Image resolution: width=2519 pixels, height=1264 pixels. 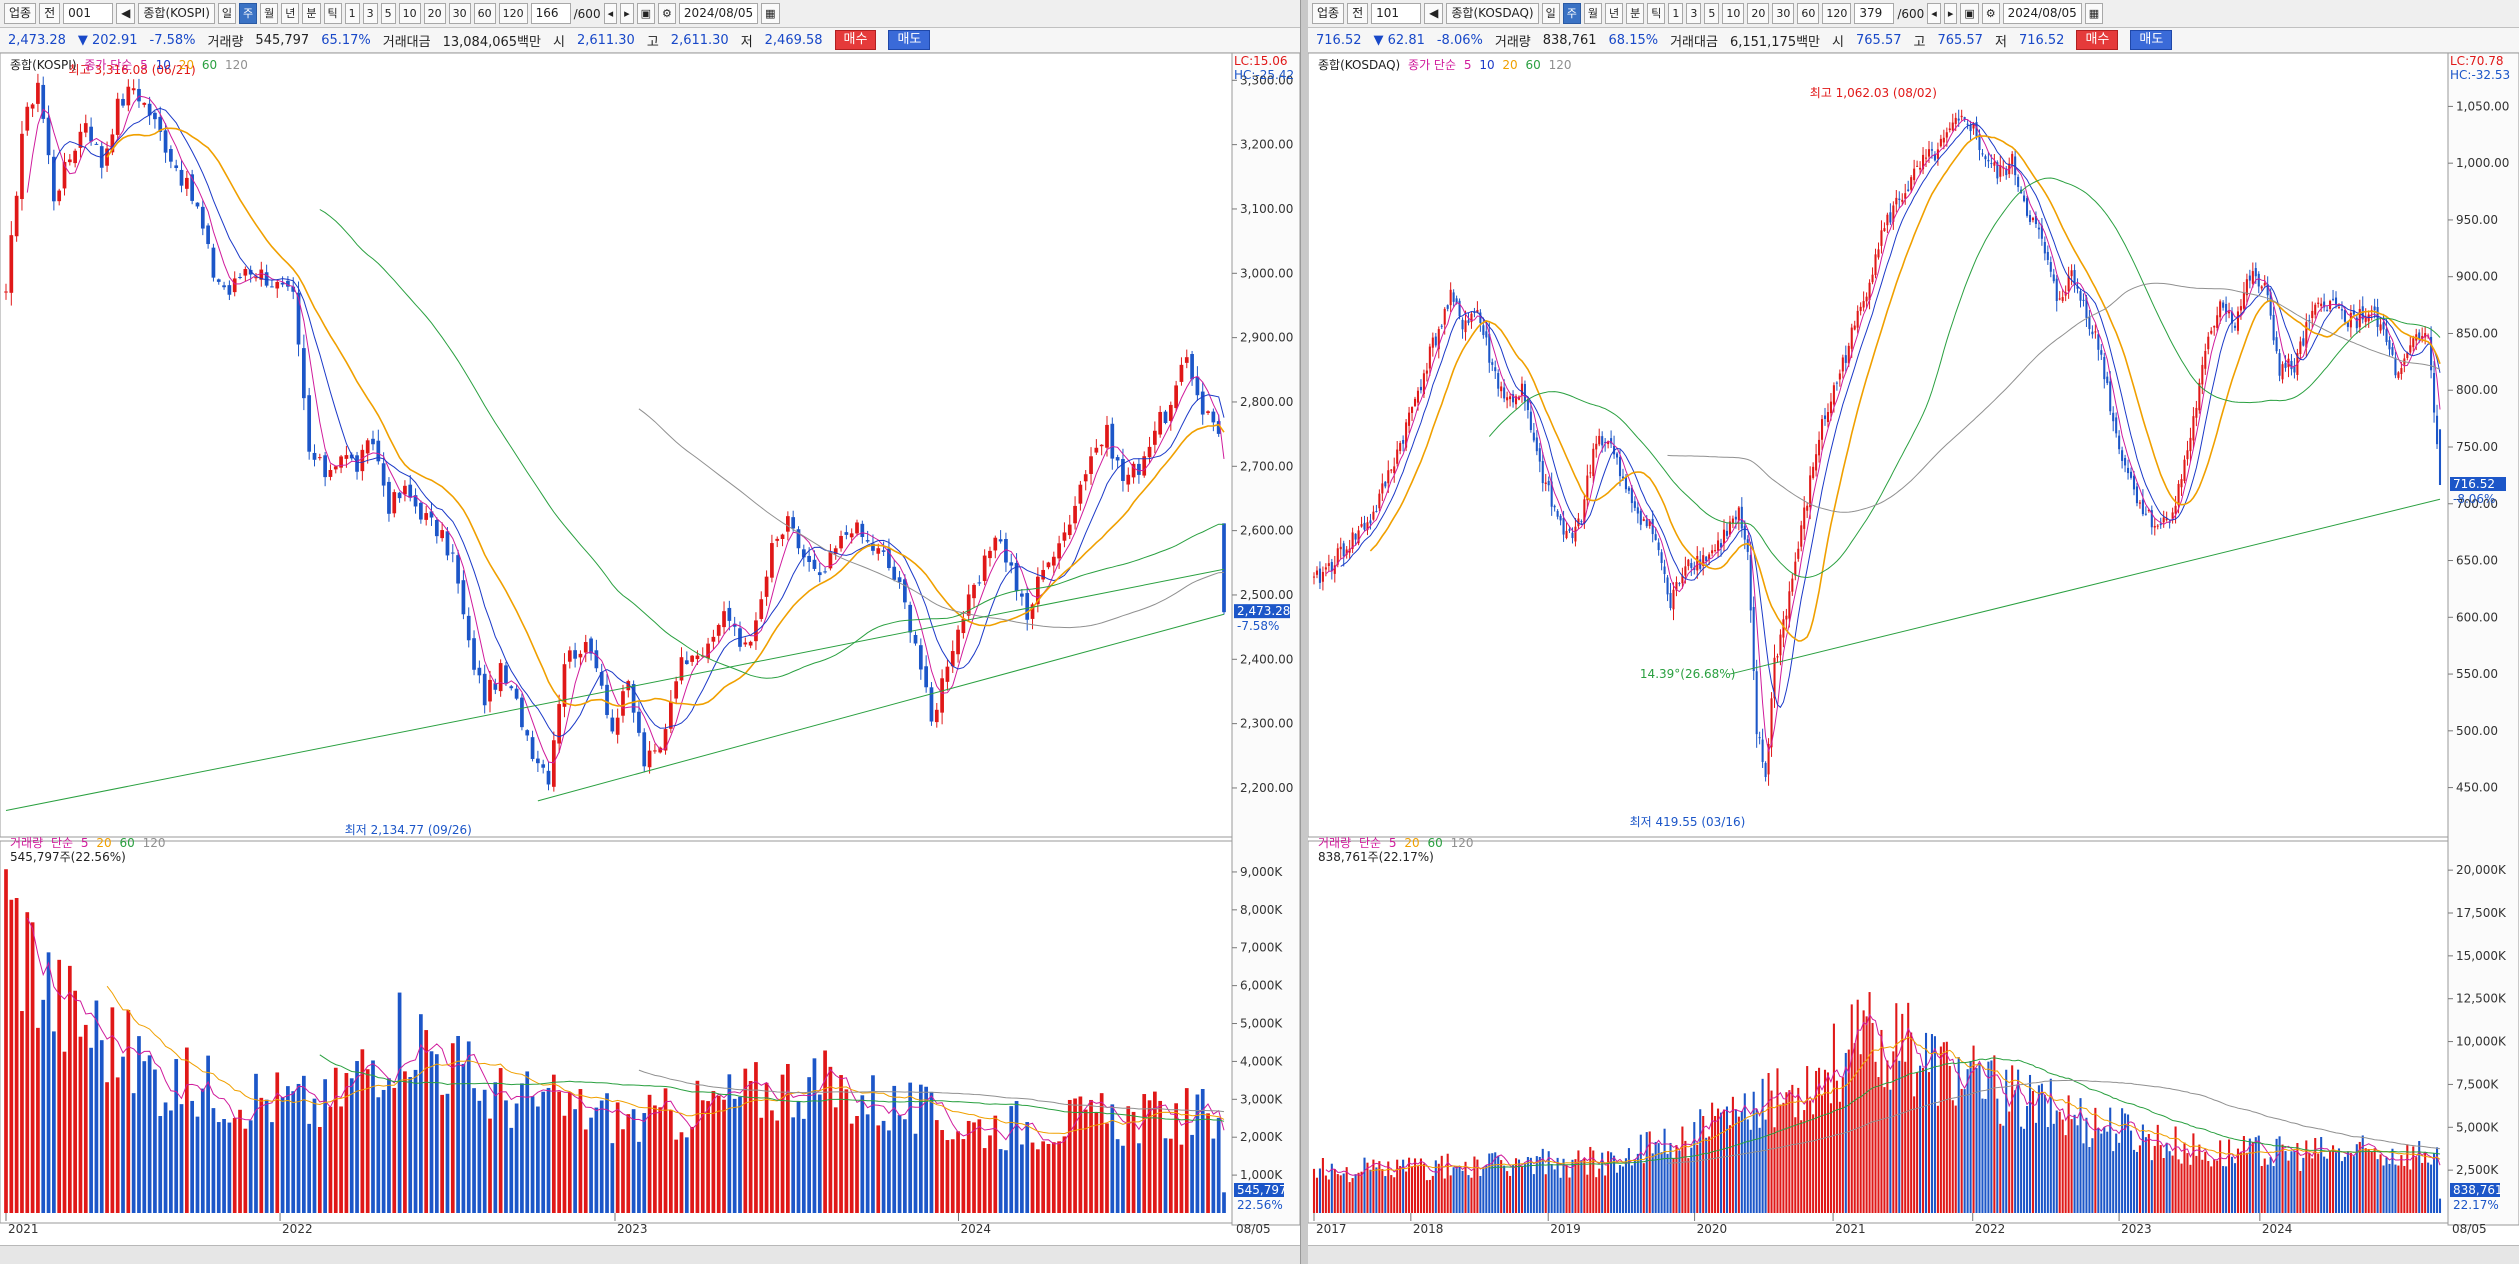 I want to click on lc-label: LC:70.78, so click(x=2476, y=61).